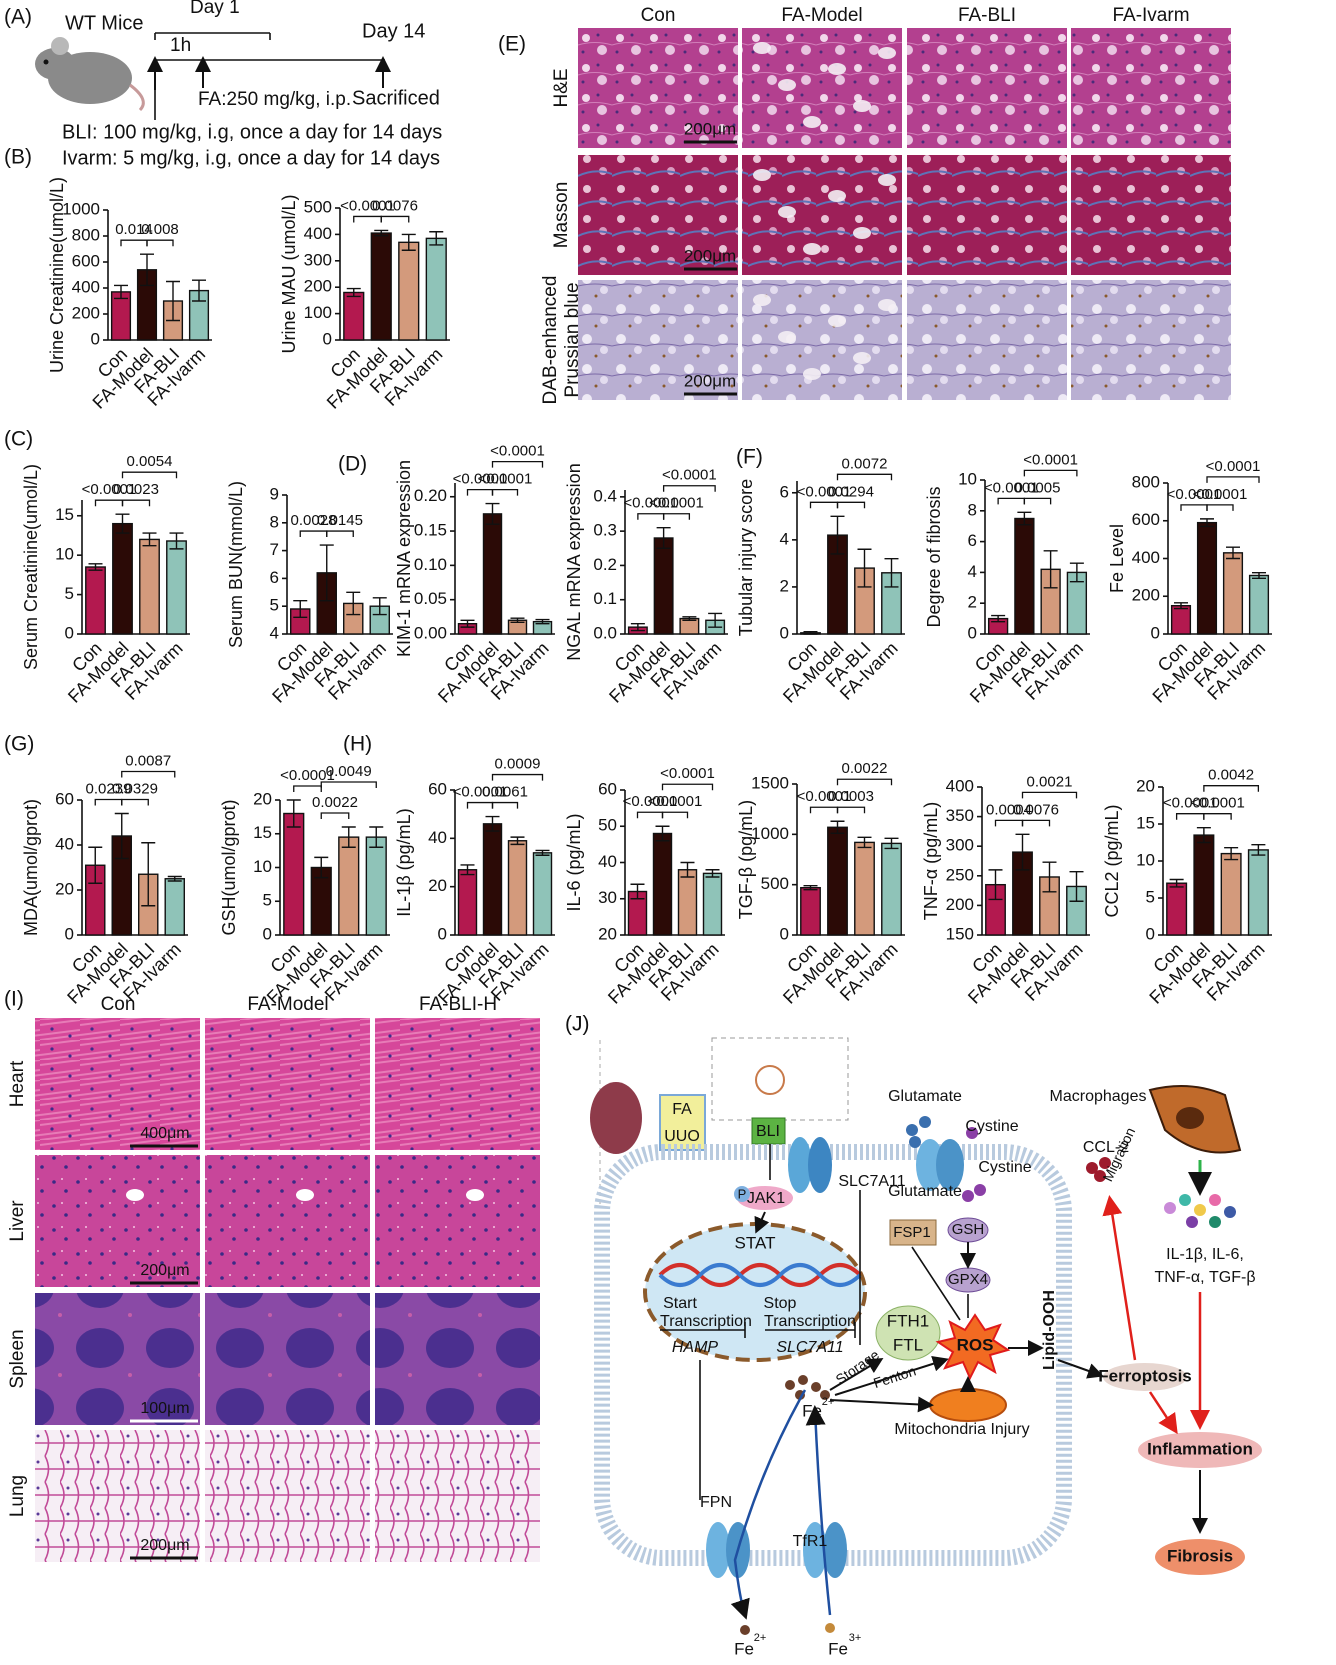 The height and width of the screenshot is (1665, 1336). I want to click on panel-label: (E), so click(512, 44).